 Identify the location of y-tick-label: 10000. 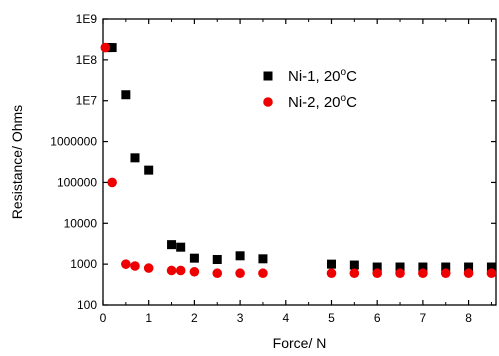
(81, 223).